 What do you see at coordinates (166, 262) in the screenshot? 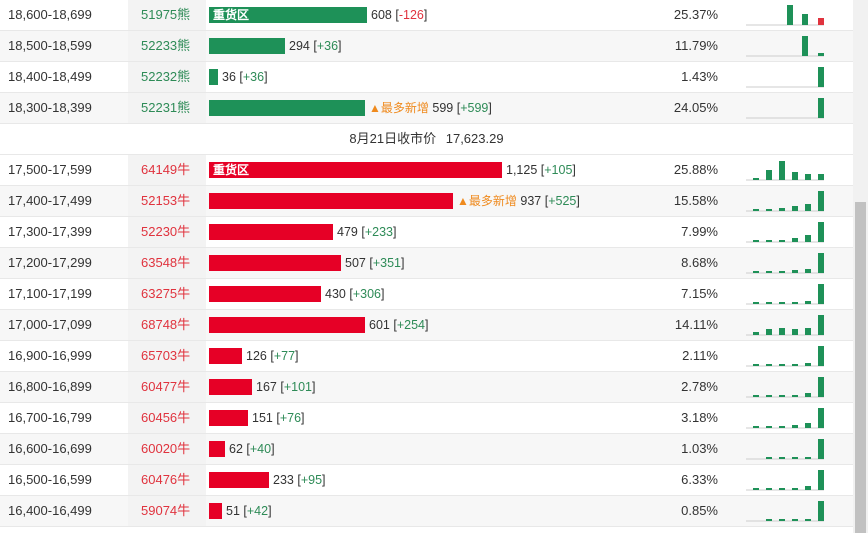
I see `cbbc-code-link: 63548牛` at bounding box center [166, 262].